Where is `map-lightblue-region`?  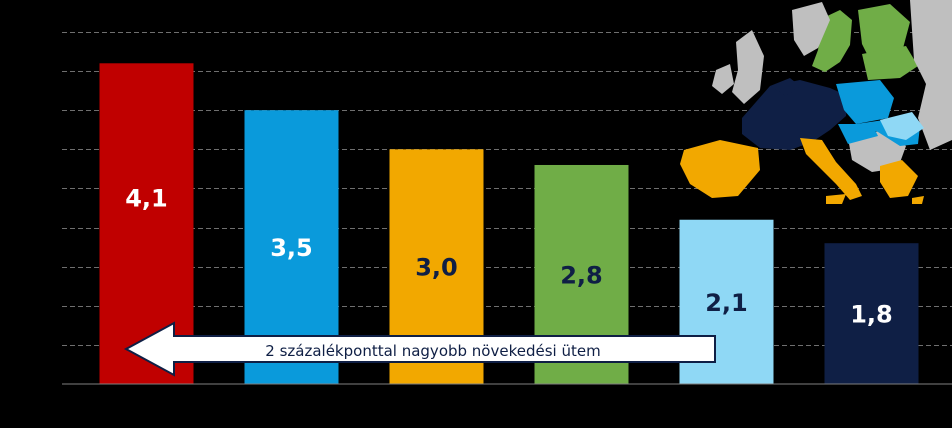 map-lightblue-region is located at coordinates (902, 126).